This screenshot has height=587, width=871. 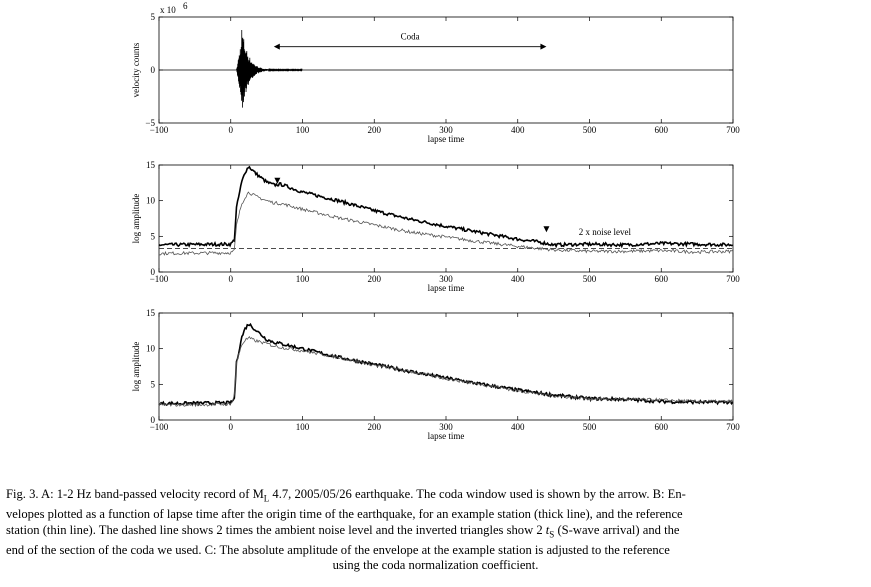 I want to click on coda-label: Coda, so click(x=410, y=37).